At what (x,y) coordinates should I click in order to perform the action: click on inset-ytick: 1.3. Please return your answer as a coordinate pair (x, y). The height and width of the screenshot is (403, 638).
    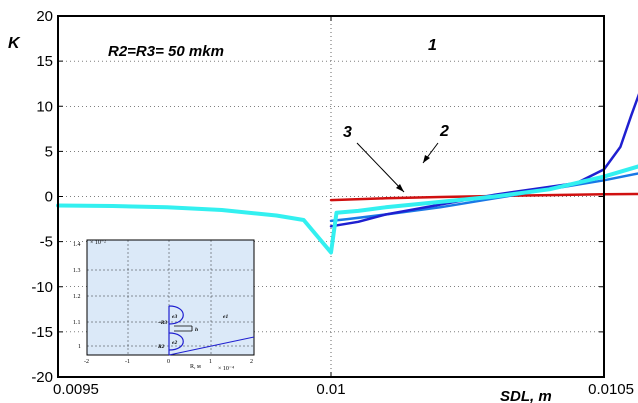
    Looking at the image, I should click on (77, 271).